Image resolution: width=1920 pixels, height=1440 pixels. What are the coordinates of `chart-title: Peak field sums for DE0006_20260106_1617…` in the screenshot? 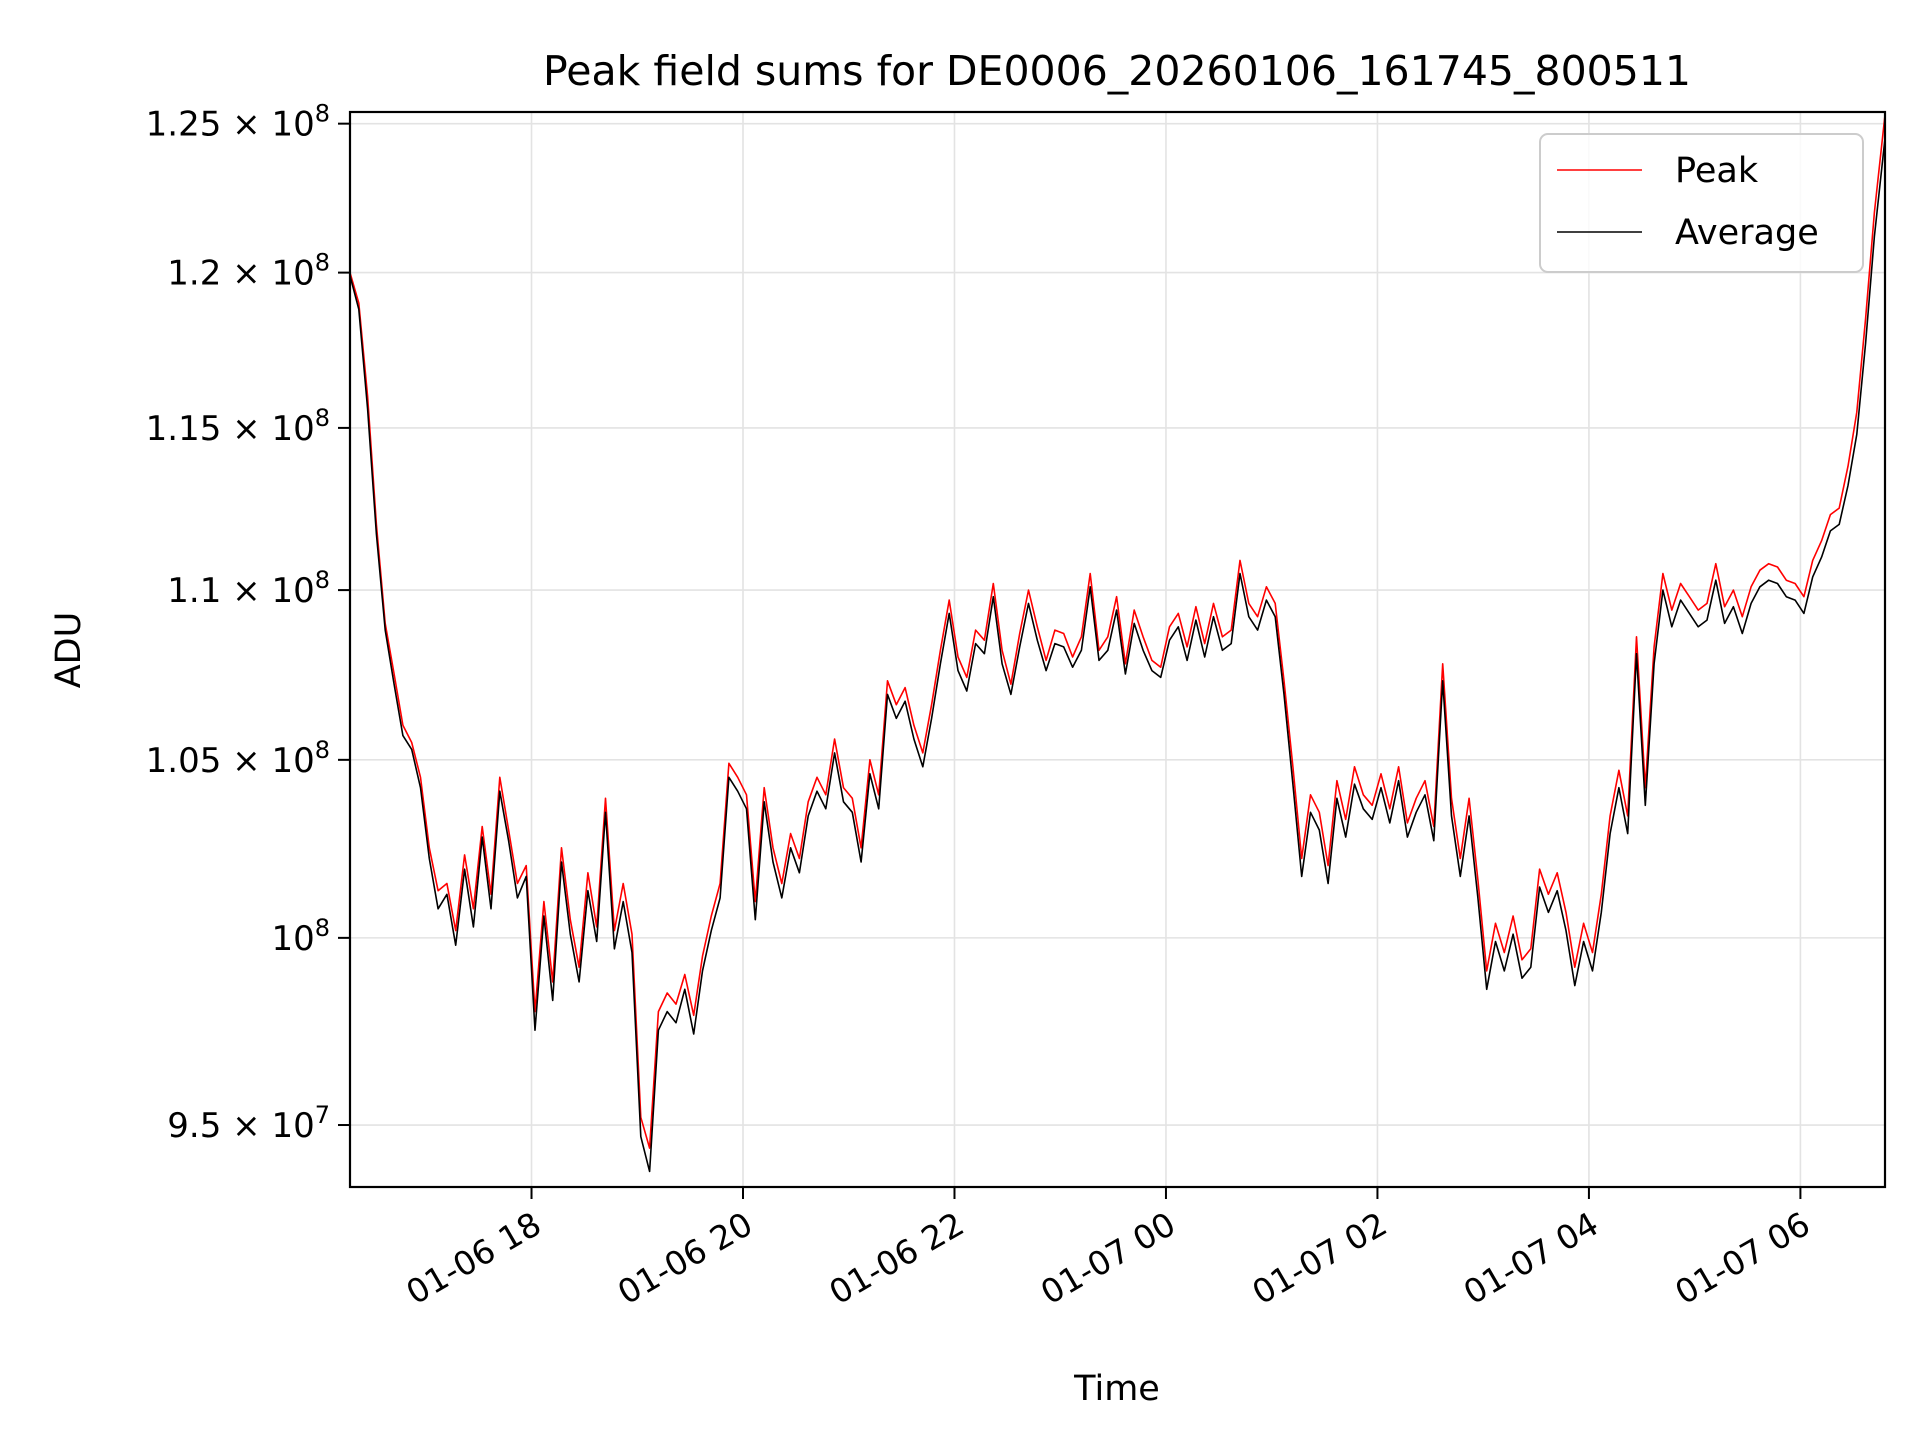 It's located at (1117, 71).